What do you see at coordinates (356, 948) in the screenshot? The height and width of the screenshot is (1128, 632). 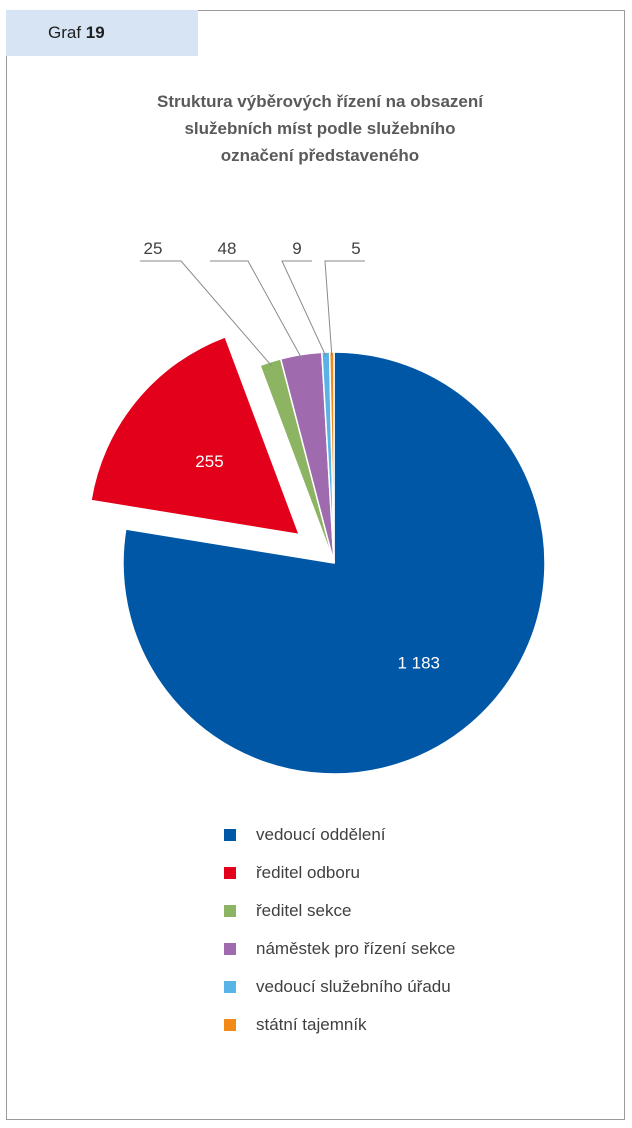 I see `legend-label: náměstek pro řízení sekce` at bounding box center [356, 948].